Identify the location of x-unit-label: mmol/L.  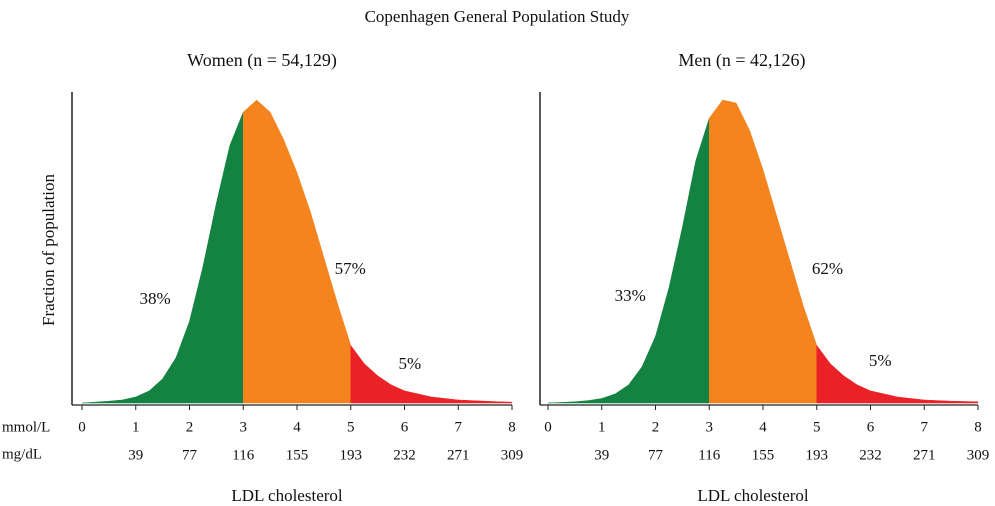
(26, 427).